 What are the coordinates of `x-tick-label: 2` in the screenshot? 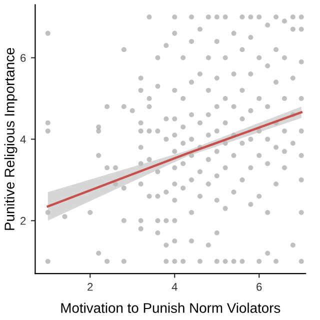 It's located at (90, 286).